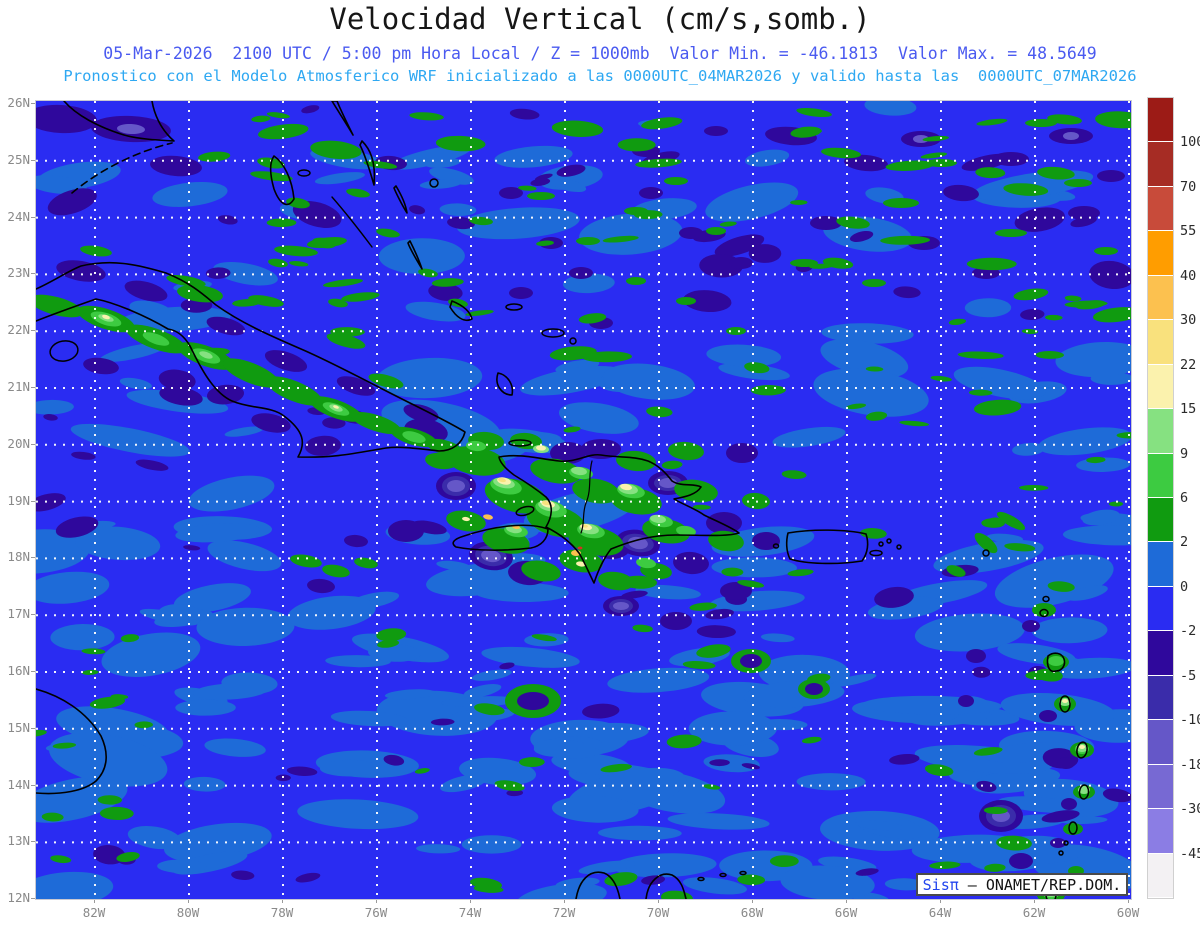 The width and height of the screenshot is (1200, 927). What do you see at coordinates (18, 670) in the screenshot?
I see `lat-tick-label: 16N` at bounding box center [18, 670].